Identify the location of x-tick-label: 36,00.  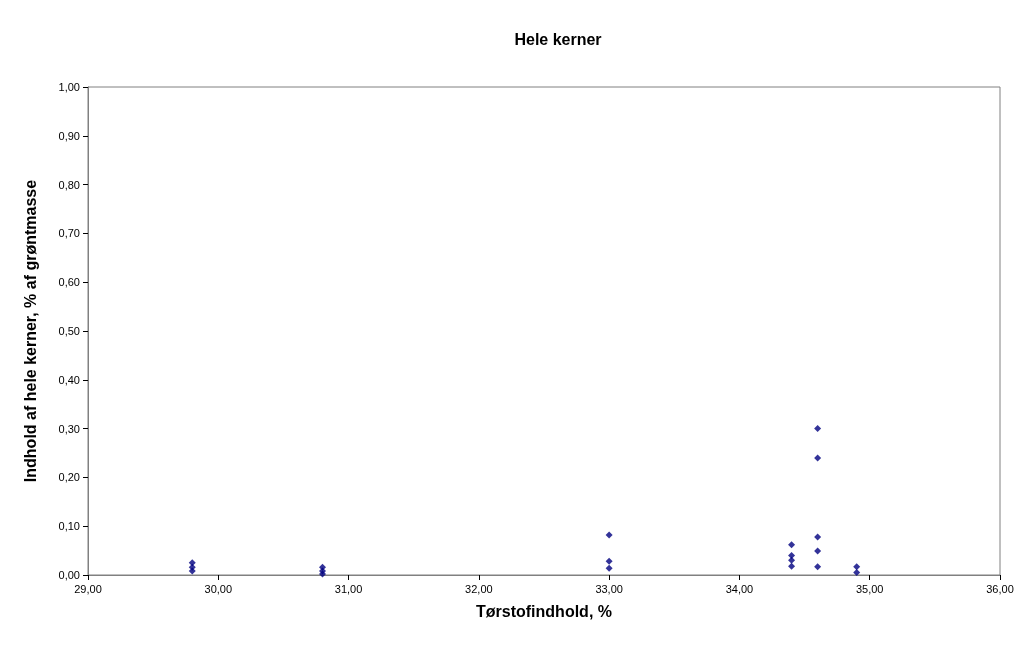
(1000, 588).